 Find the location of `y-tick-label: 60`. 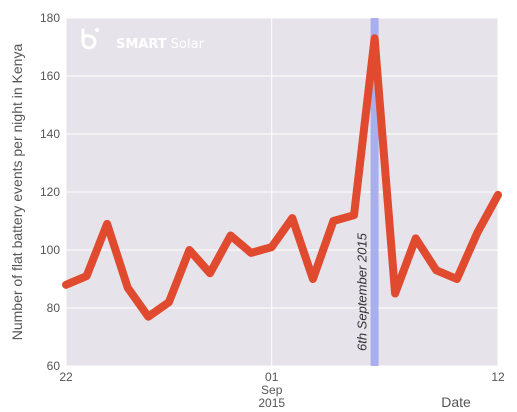

y-tick-label: 60 is located at coordinates (54, 366).